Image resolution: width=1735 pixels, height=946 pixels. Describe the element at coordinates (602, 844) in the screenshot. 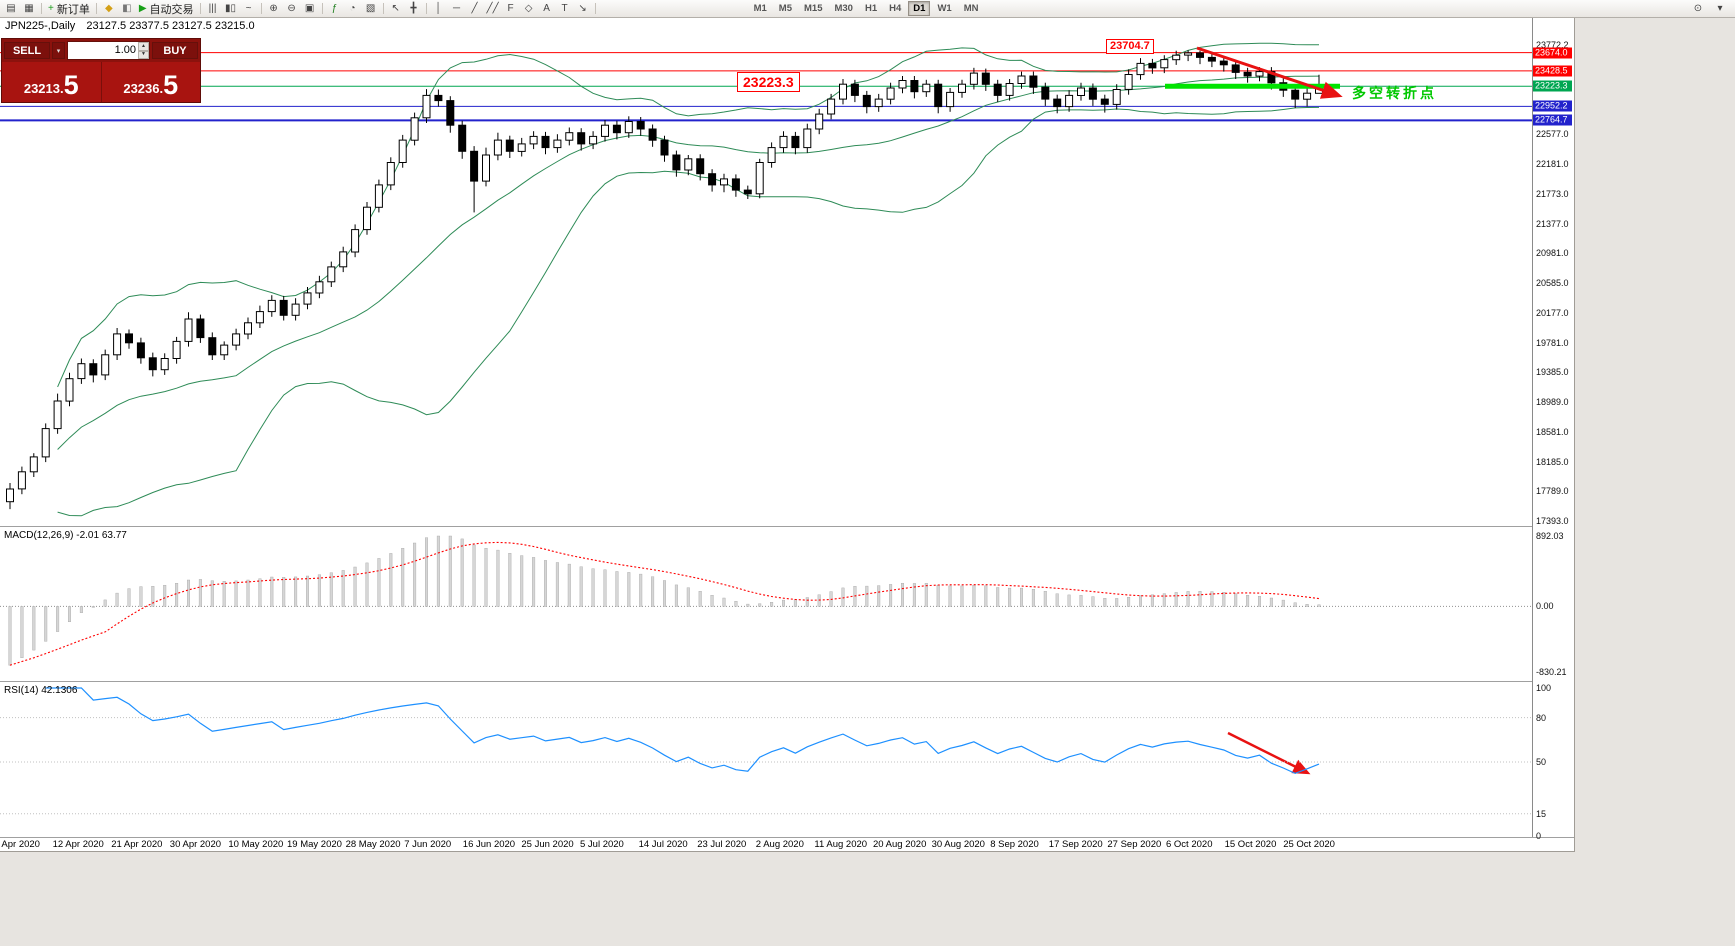

I see `date-label: 5 Jul 2020` at that location.